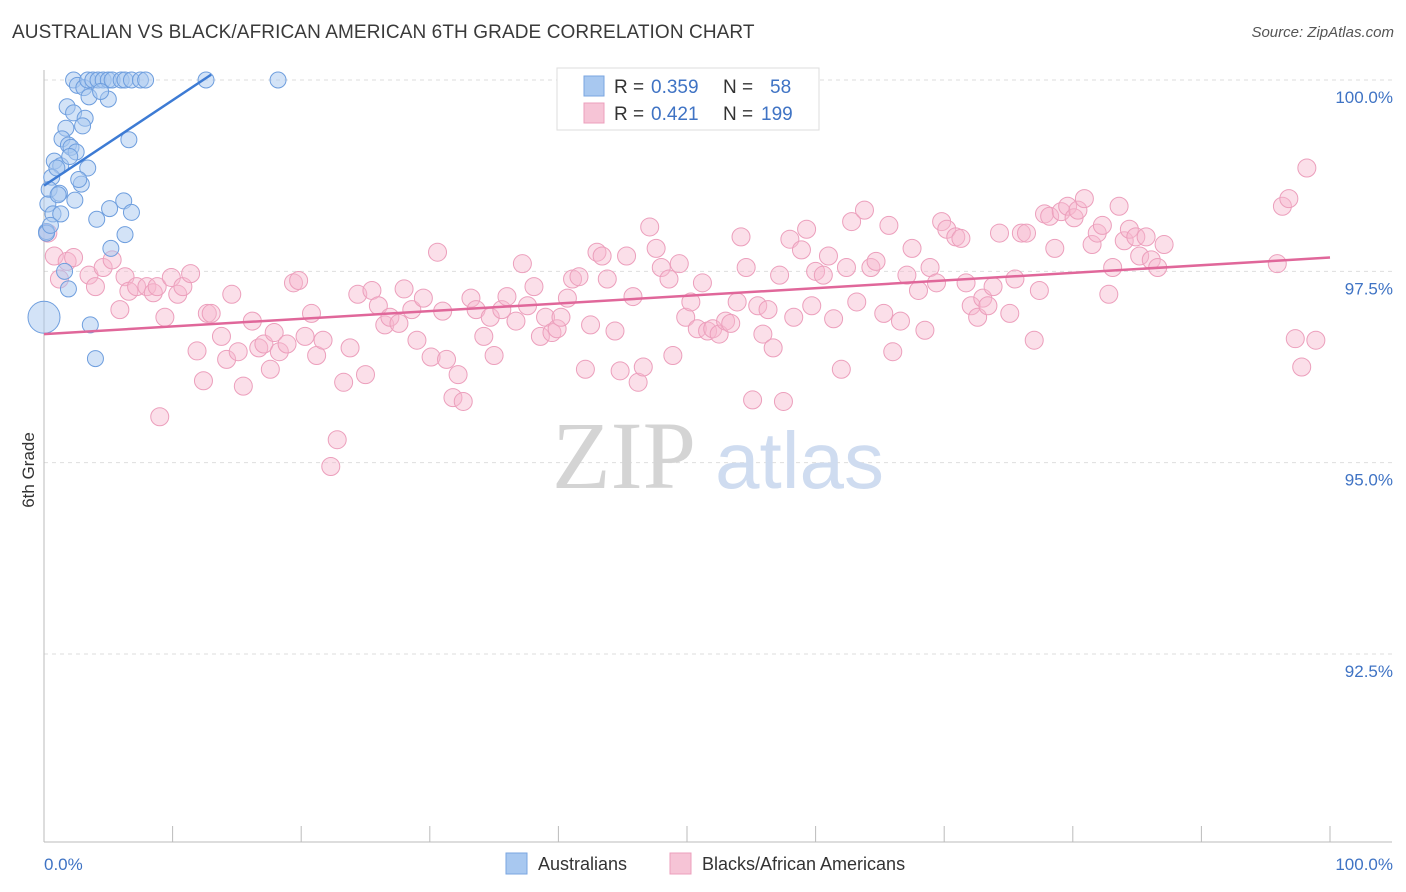 This screenshot has width=1406, height=892. Describe the element at coordinates (157, 219) in the screenshot. I see `blue-points` at that location.